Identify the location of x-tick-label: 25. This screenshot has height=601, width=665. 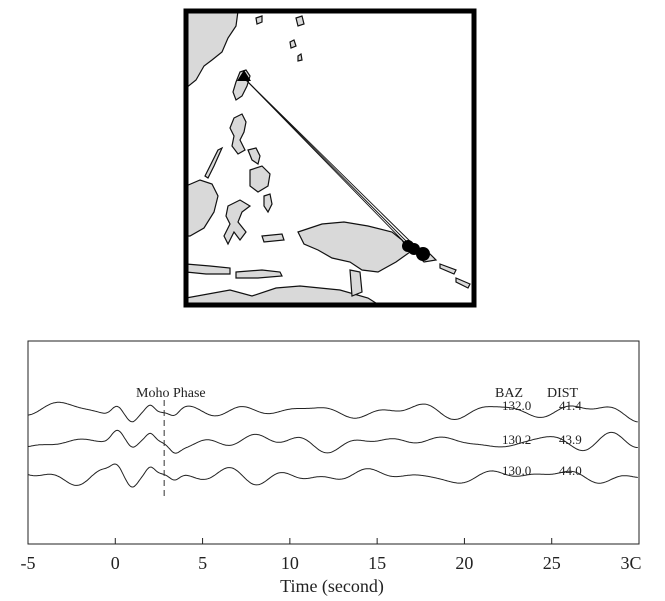
(552, 563).